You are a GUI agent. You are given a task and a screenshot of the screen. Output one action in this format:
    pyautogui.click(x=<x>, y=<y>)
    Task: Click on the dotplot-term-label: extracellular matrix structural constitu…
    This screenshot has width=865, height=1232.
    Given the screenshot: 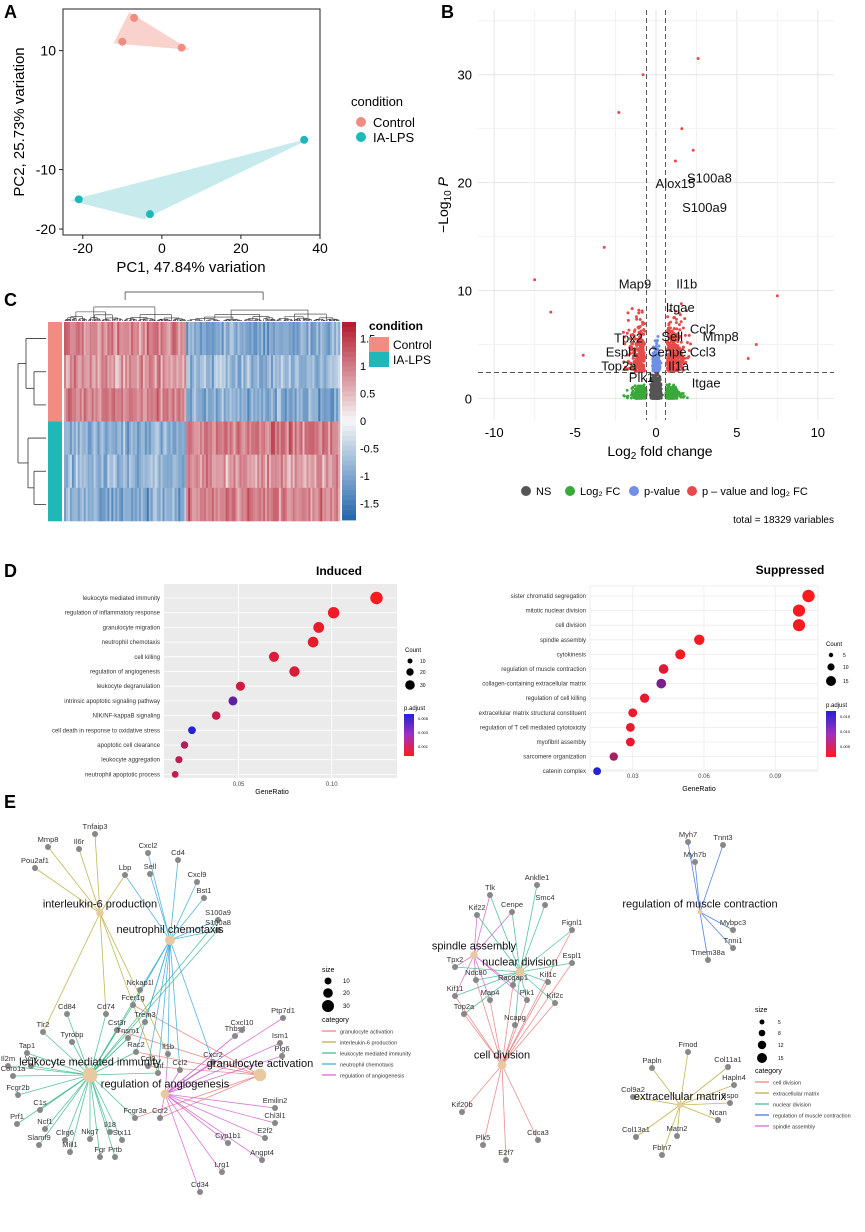 What is the action you would take?
    pyautogui.click(x=533, y=714)
    